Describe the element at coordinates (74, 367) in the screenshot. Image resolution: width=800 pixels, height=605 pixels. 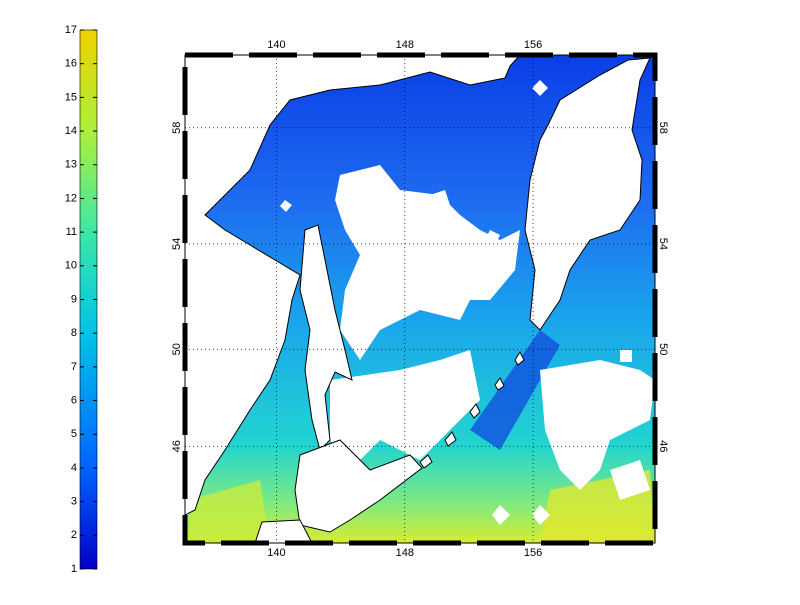
I see `colorbar-tick-label: 7` at that location.